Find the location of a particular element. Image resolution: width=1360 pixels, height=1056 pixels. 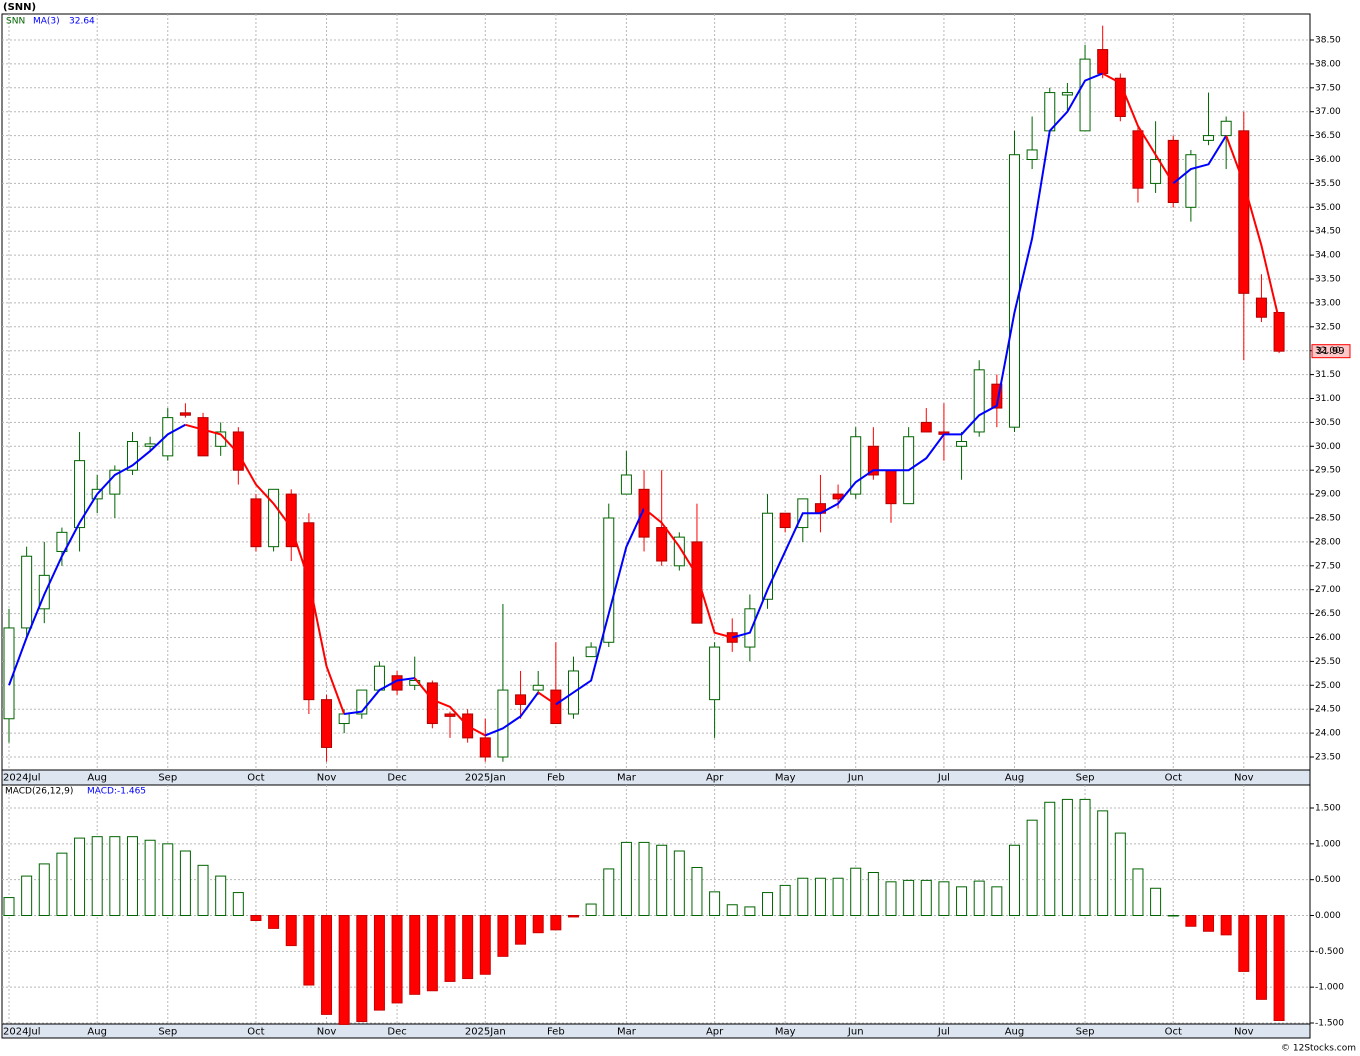

x-tick-label: Oct is located at coordinates (1173, 778).